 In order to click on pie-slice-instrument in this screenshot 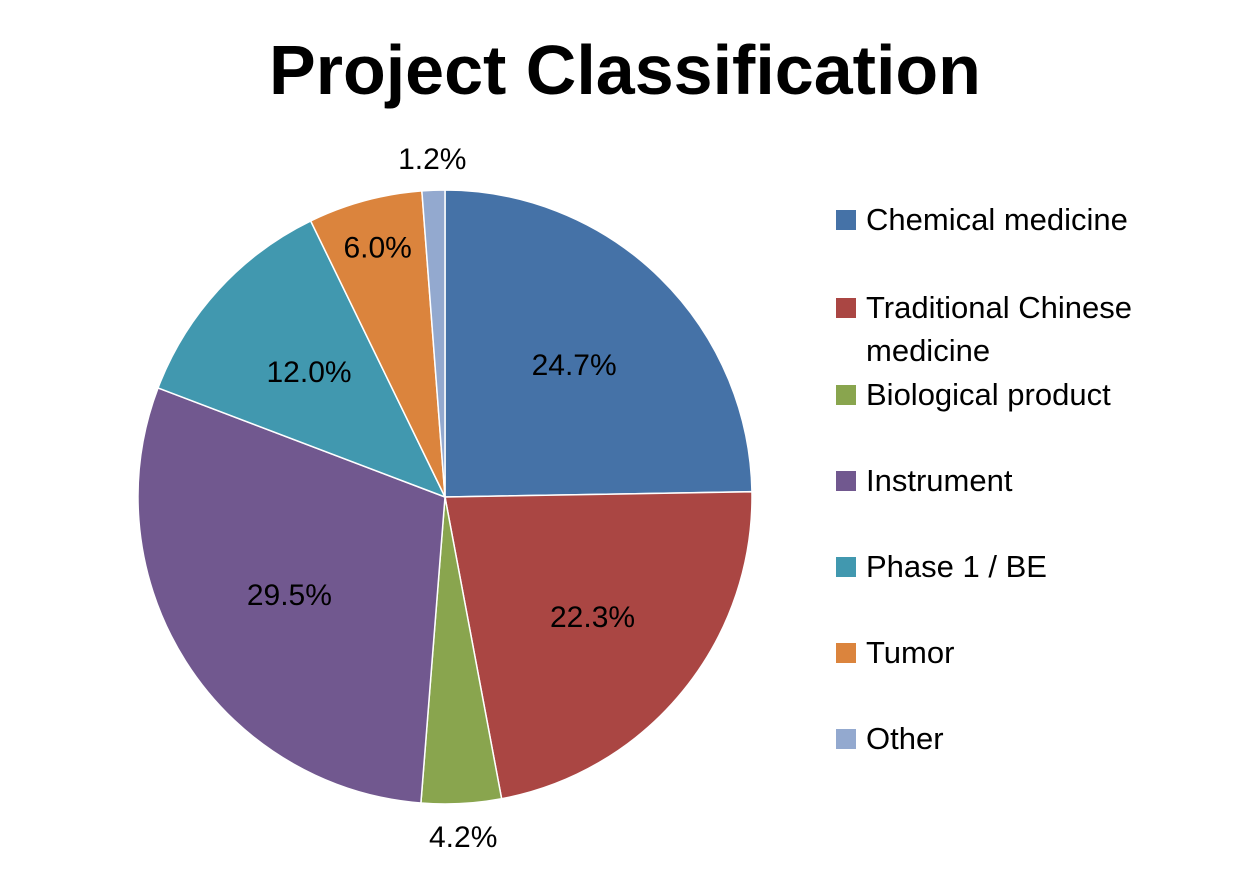, I will do `click(291, 595)`.